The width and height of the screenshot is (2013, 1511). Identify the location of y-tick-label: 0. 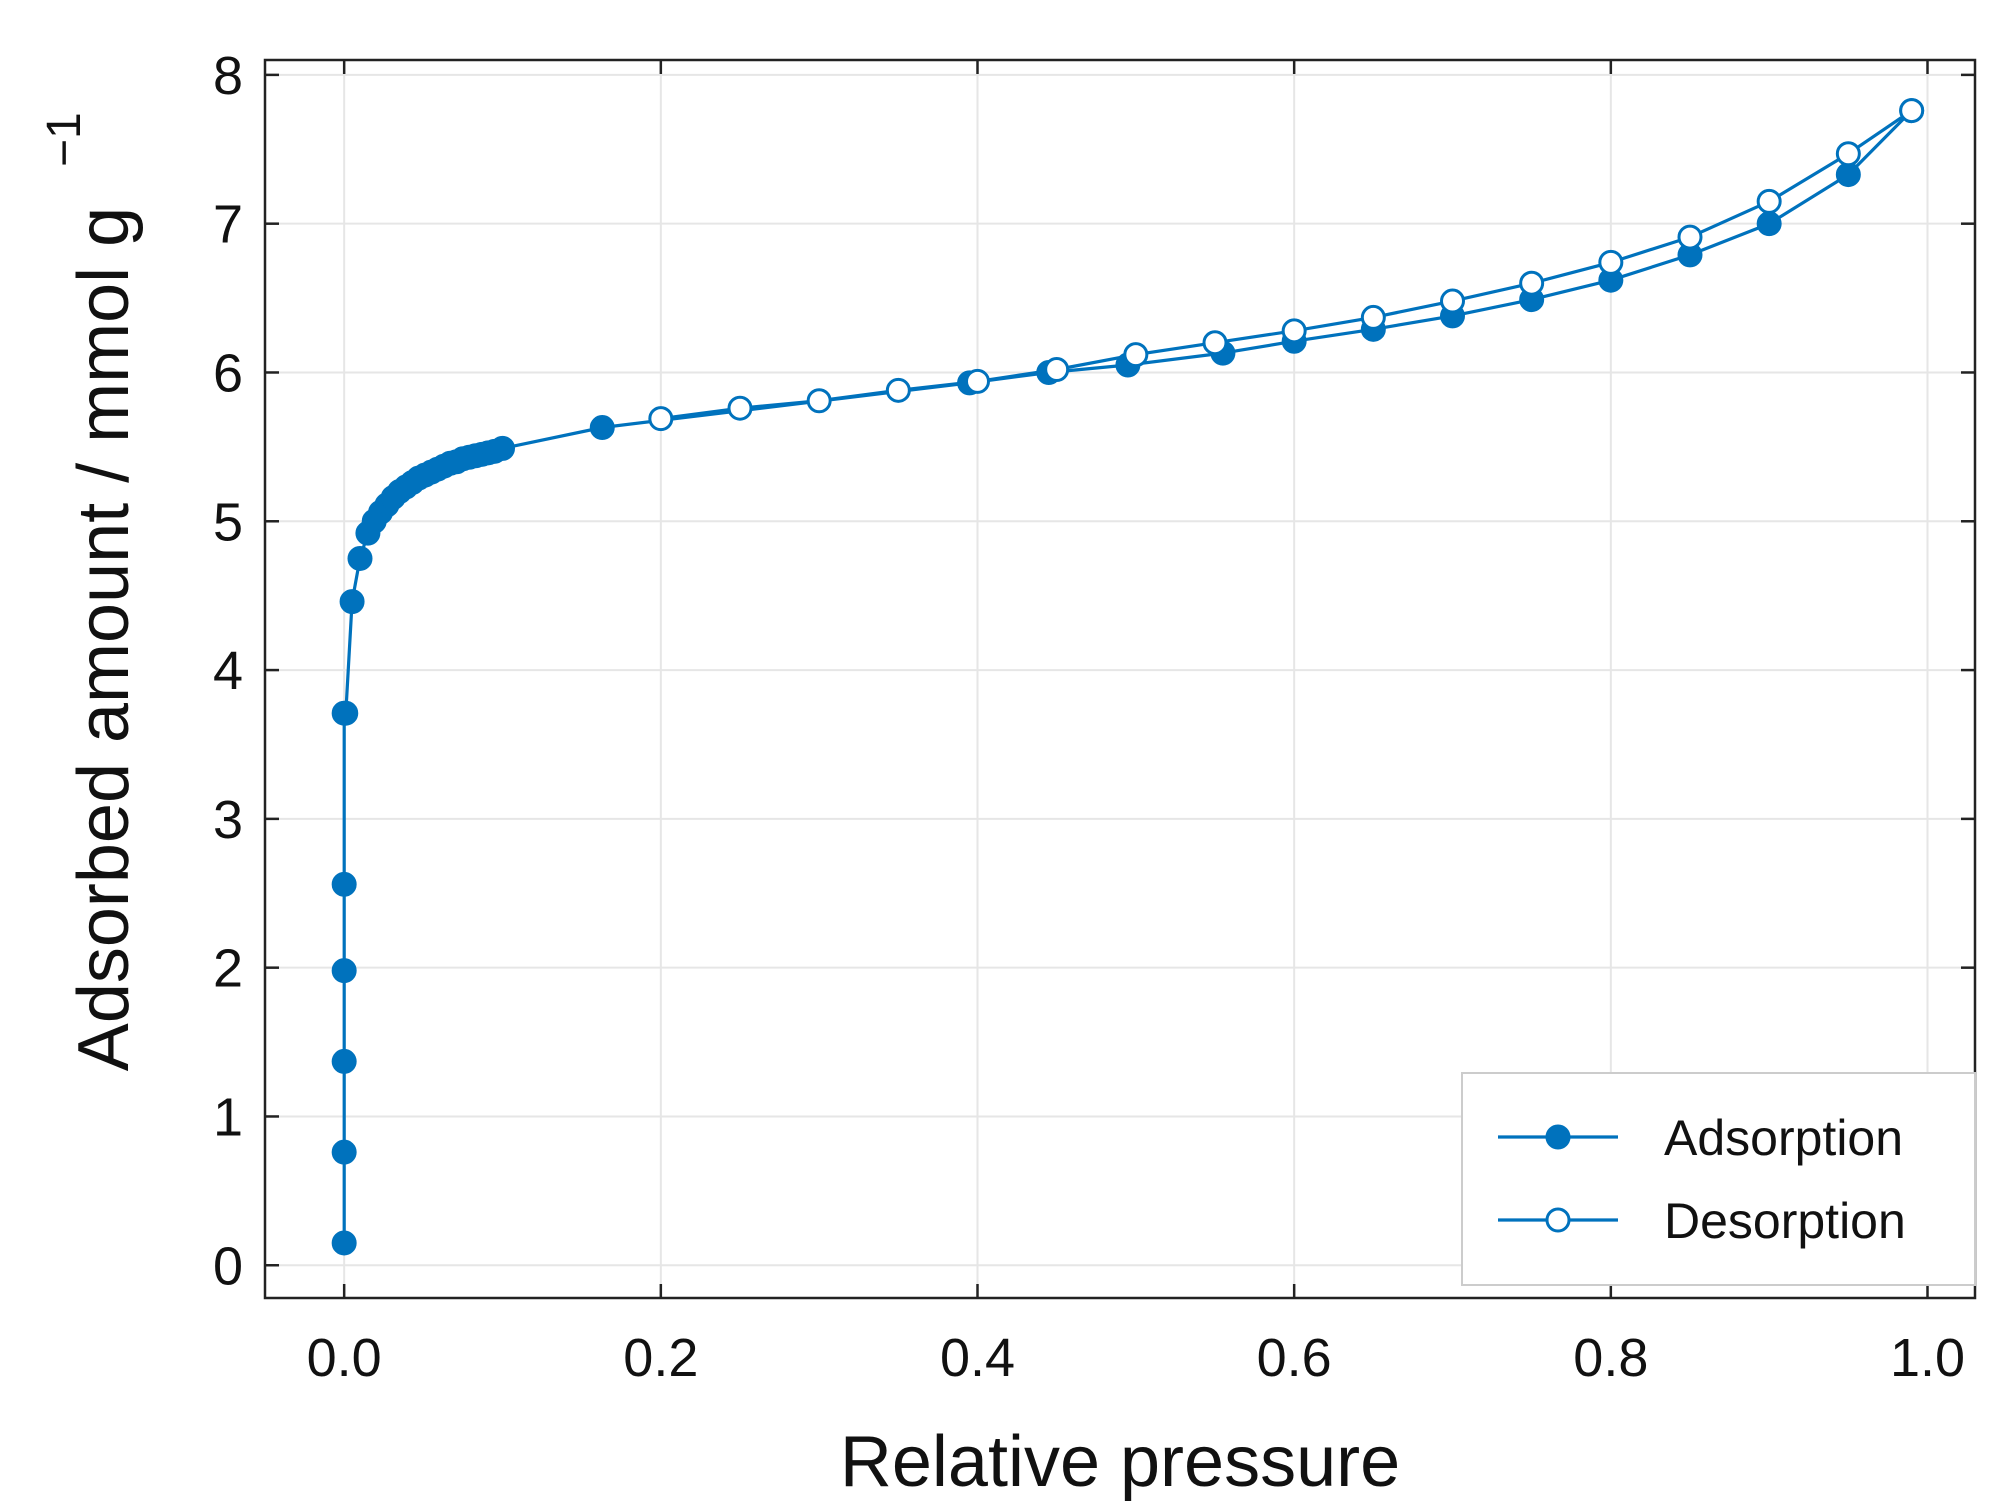
(228, 1266).